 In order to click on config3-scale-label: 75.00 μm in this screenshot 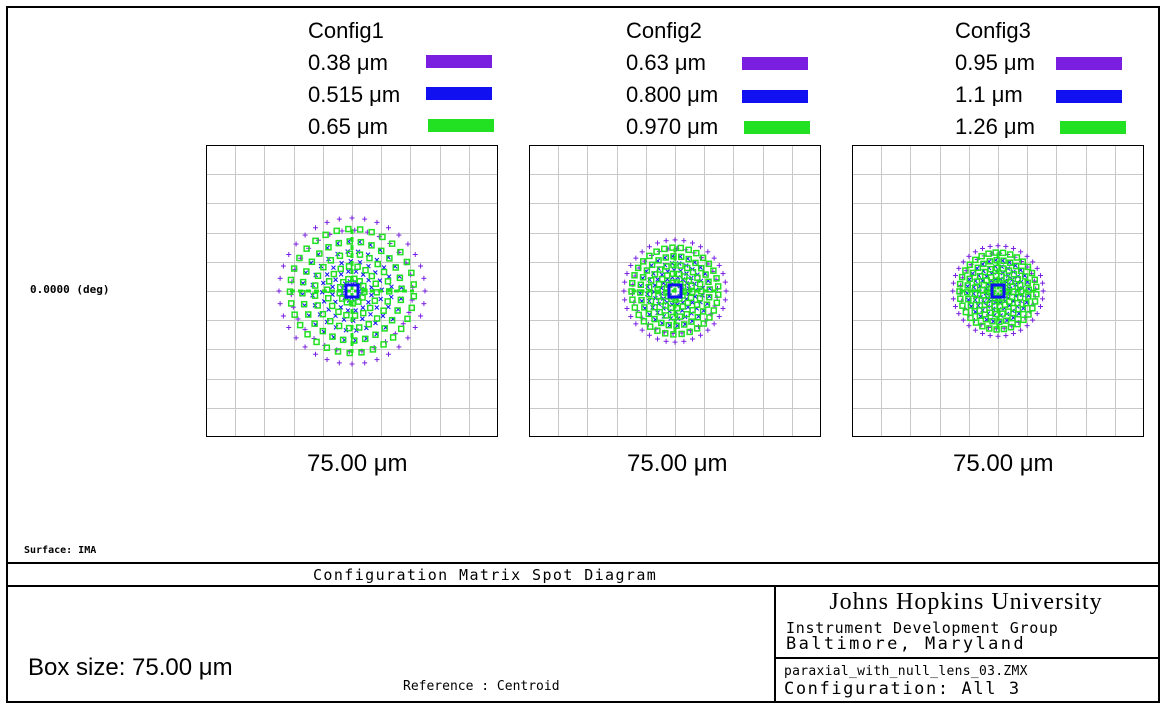, I will do `click(1003, 463)`.